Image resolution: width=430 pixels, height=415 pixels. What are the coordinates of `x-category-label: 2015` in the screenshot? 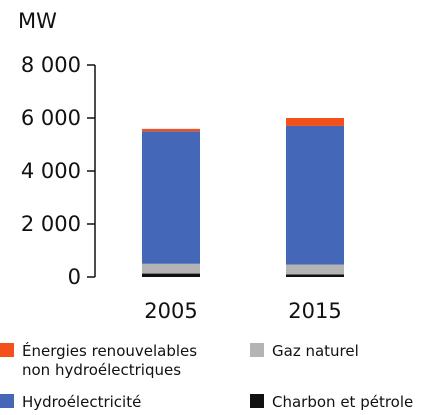 It's located at (314, 311).